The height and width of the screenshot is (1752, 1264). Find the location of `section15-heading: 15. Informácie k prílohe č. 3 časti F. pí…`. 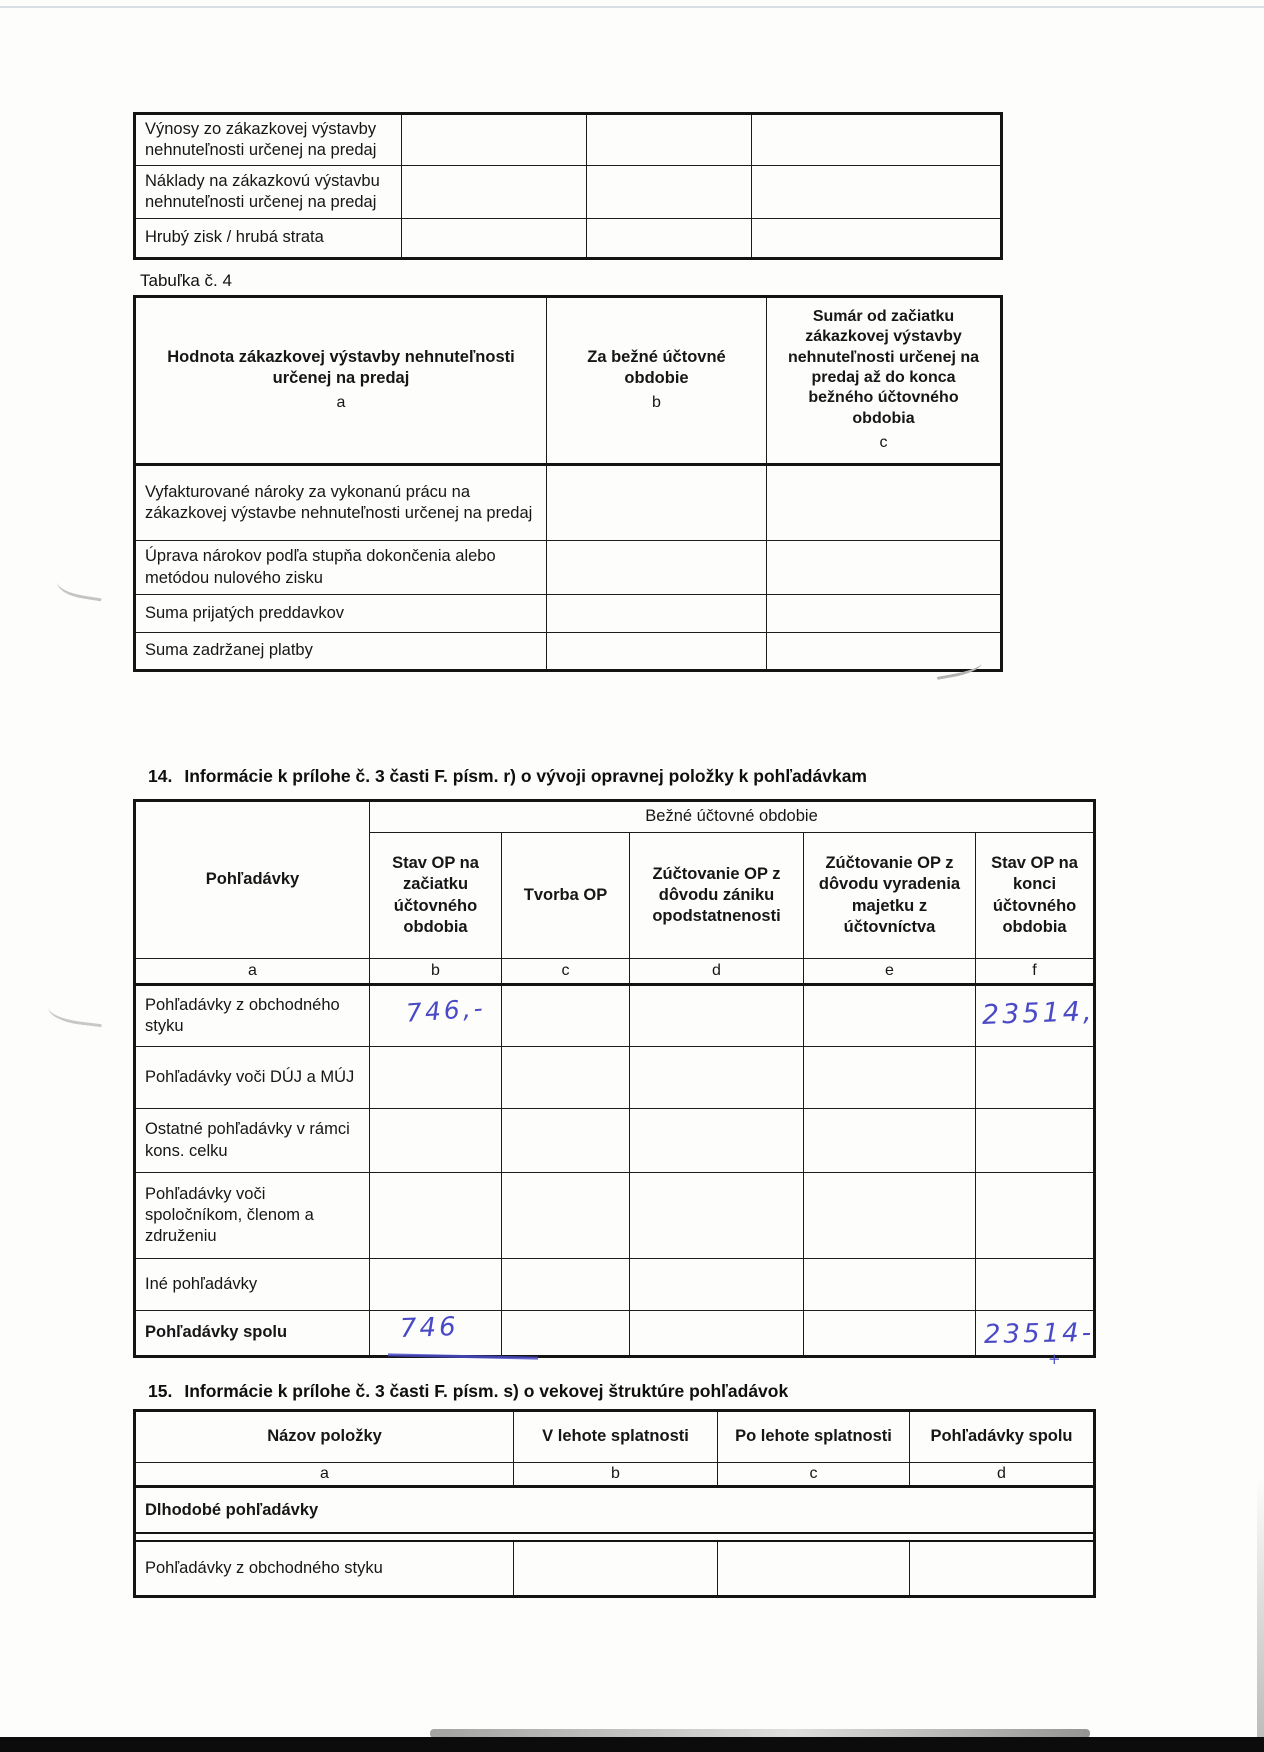

section15-heading: 15. Informácie k prílohe č. 3 časti F. pí… is located at coordinates (468, 1391).